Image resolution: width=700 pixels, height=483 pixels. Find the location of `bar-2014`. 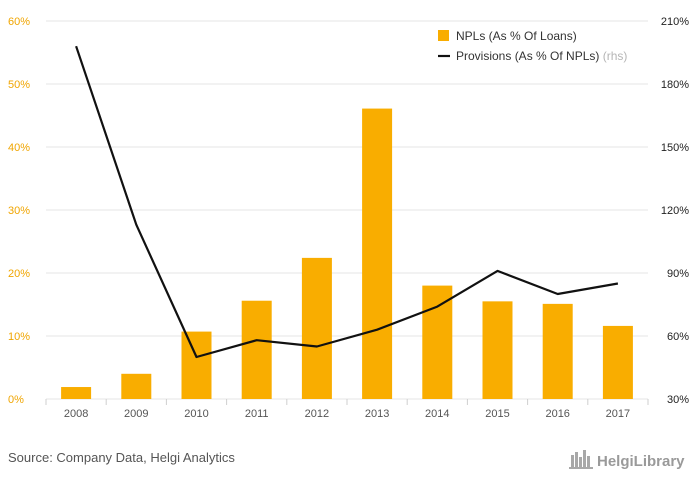

bar-2014 is located at coordinates (437, 342).